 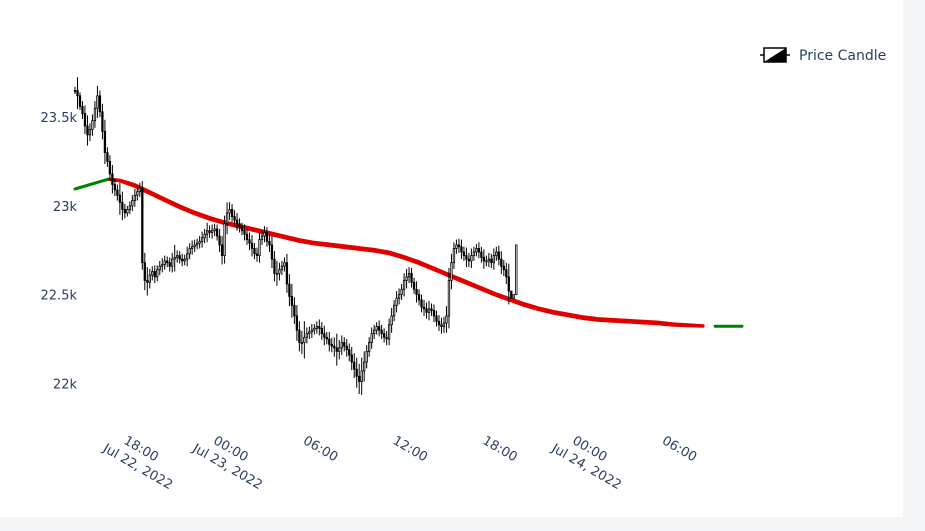 What do you see at coordinates (65, 384) in the screenshot?
I see `y-tick-label: 22k` at bounding box center [65, 384].